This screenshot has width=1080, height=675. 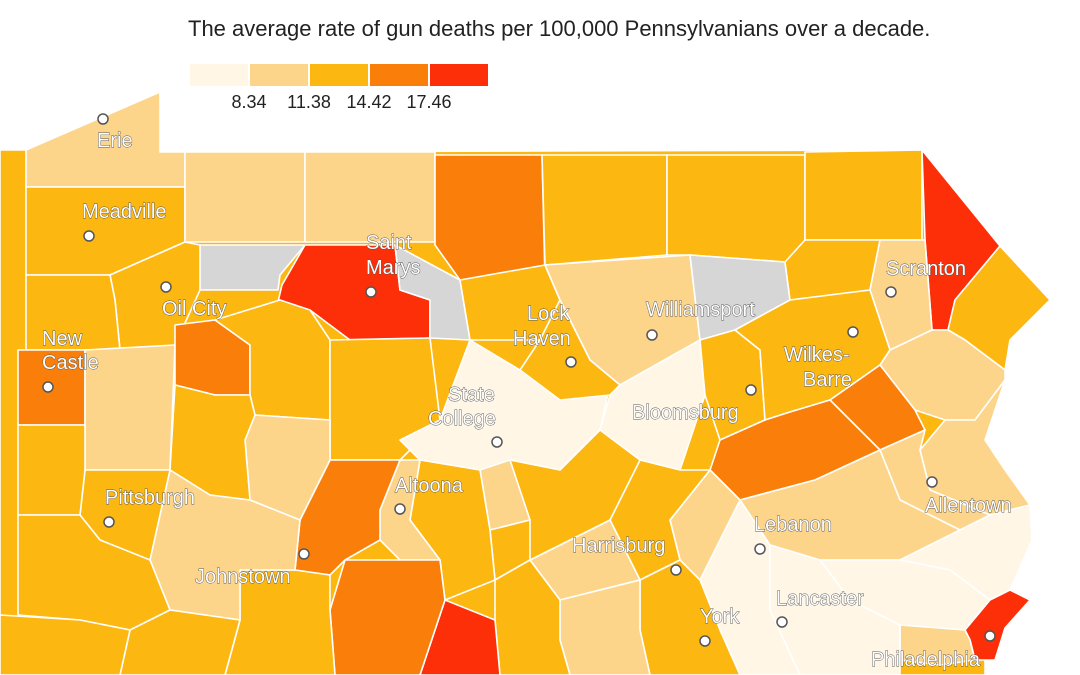 I want to click on city-label: Saint, so click(x=389, y=243).